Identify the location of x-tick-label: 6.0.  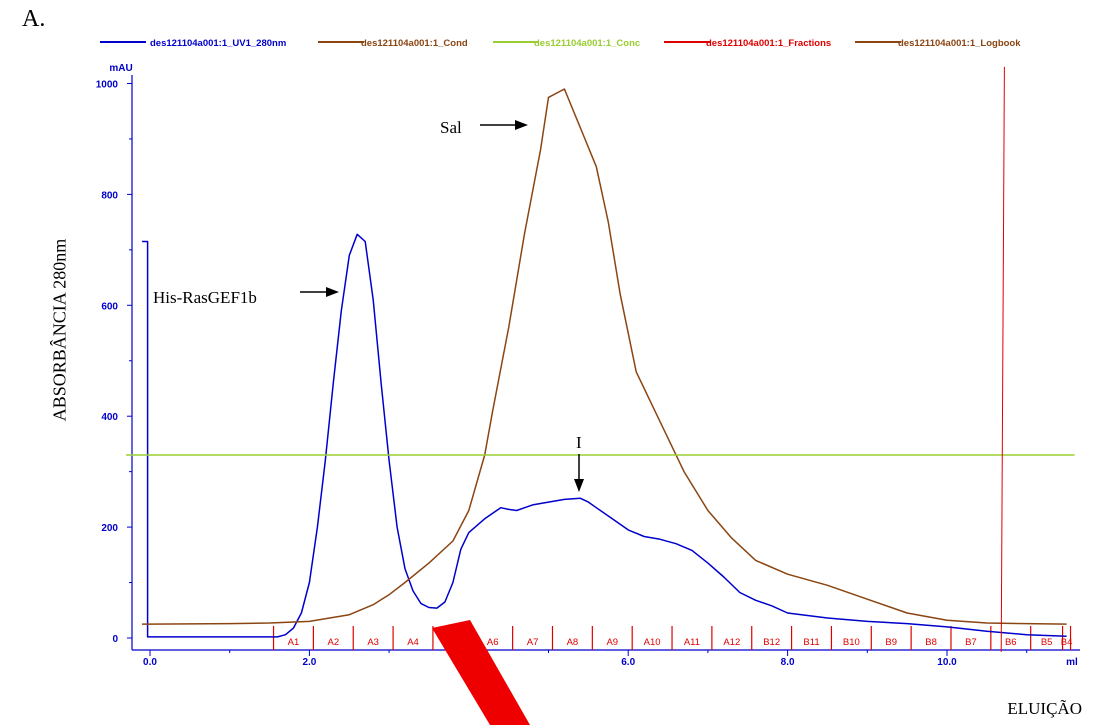
(628, 662).